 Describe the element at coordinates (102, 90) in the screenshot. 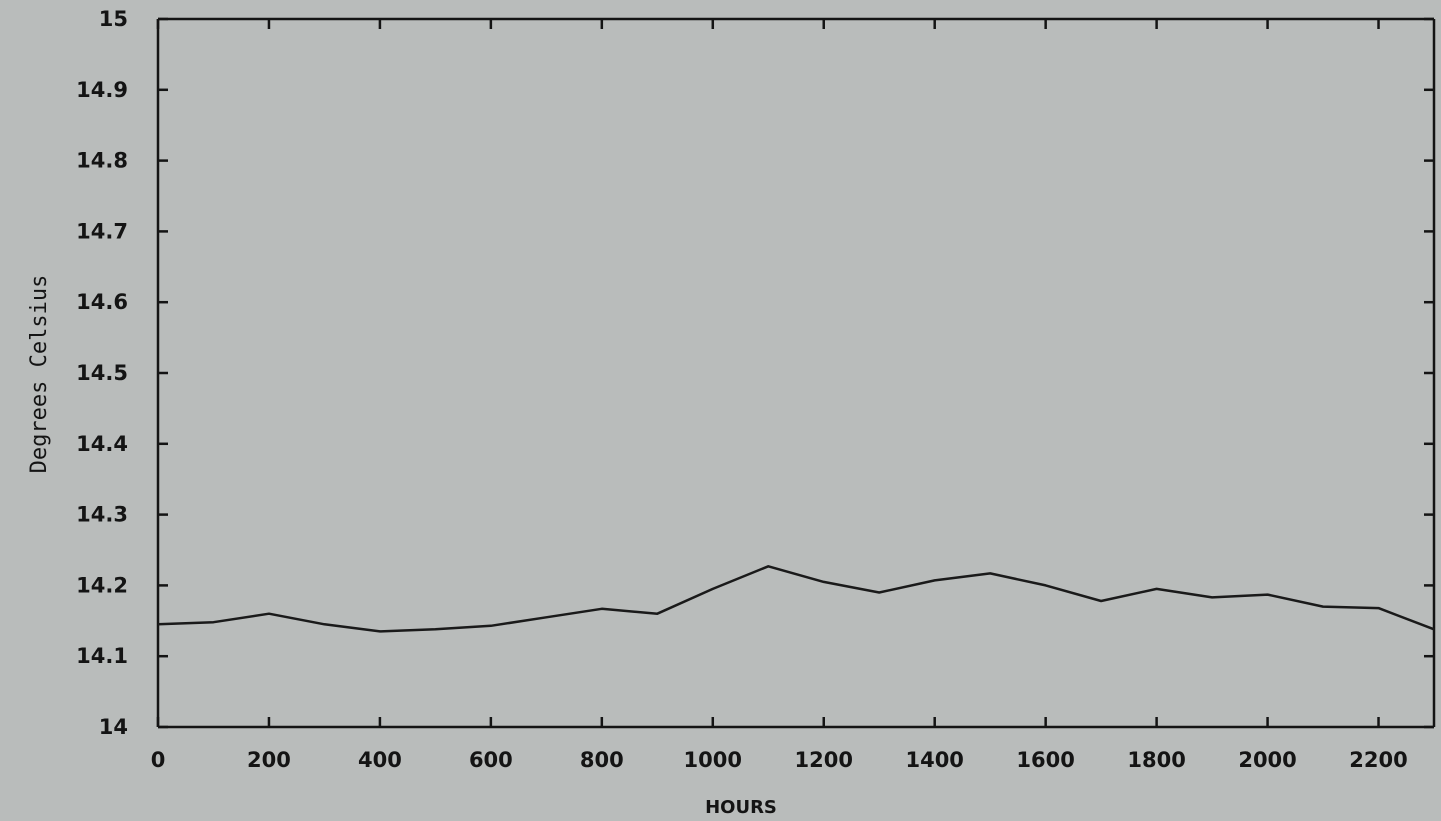

I see `y-tick-label: 14.9` at that location.